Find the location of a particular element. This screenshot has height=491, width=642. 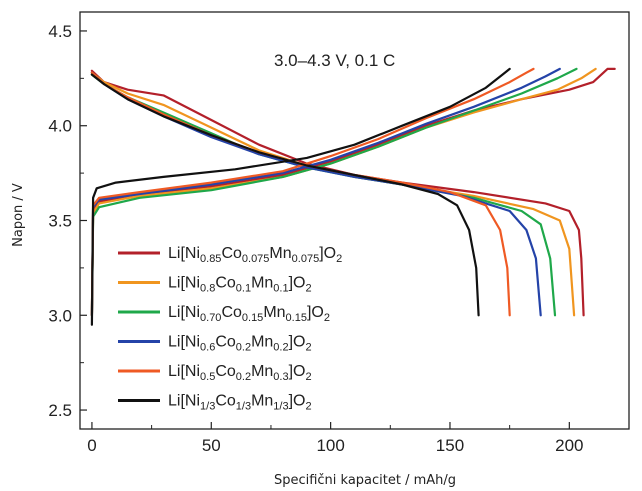

legend-label: Li[Ni0.85Co0.075Mn0.075]O2 is located at coordinates (255, 255).